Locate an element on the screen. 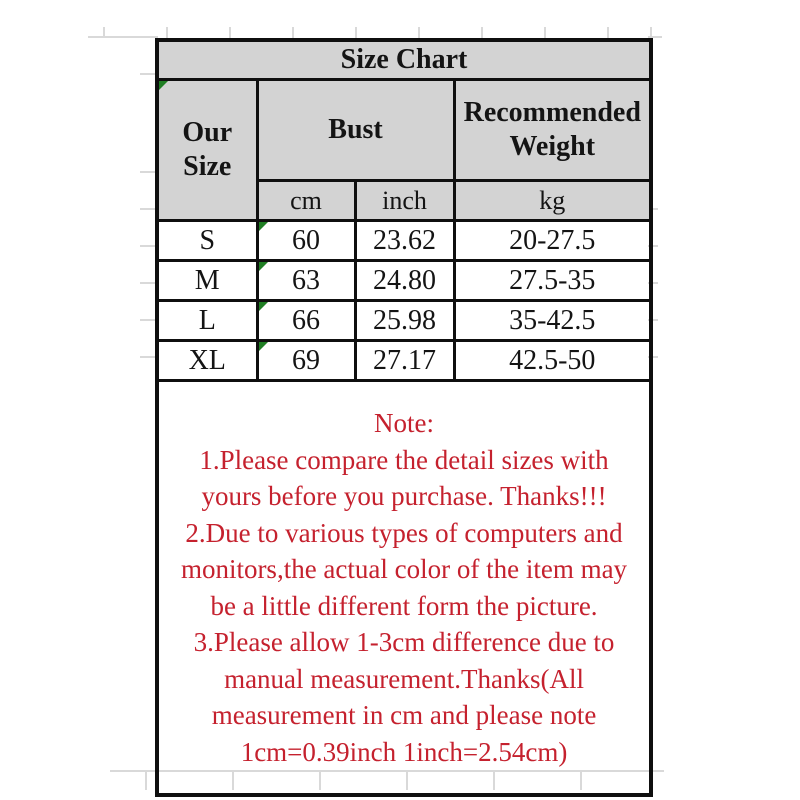 The image size is (800, 800). table-row-s: S 60 23.62 20-27.5 is located at coordinates (404, 240).